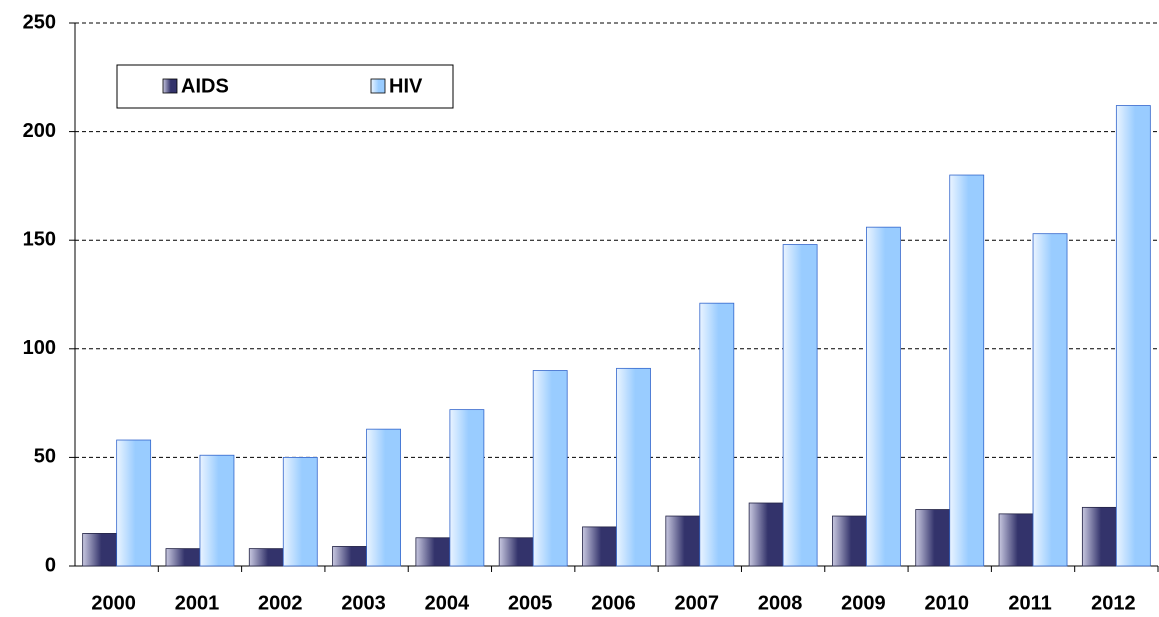 The height and width of the screenshot is (617, 1159). I want to click on x-tick-label: 2000, so click(113, 603).